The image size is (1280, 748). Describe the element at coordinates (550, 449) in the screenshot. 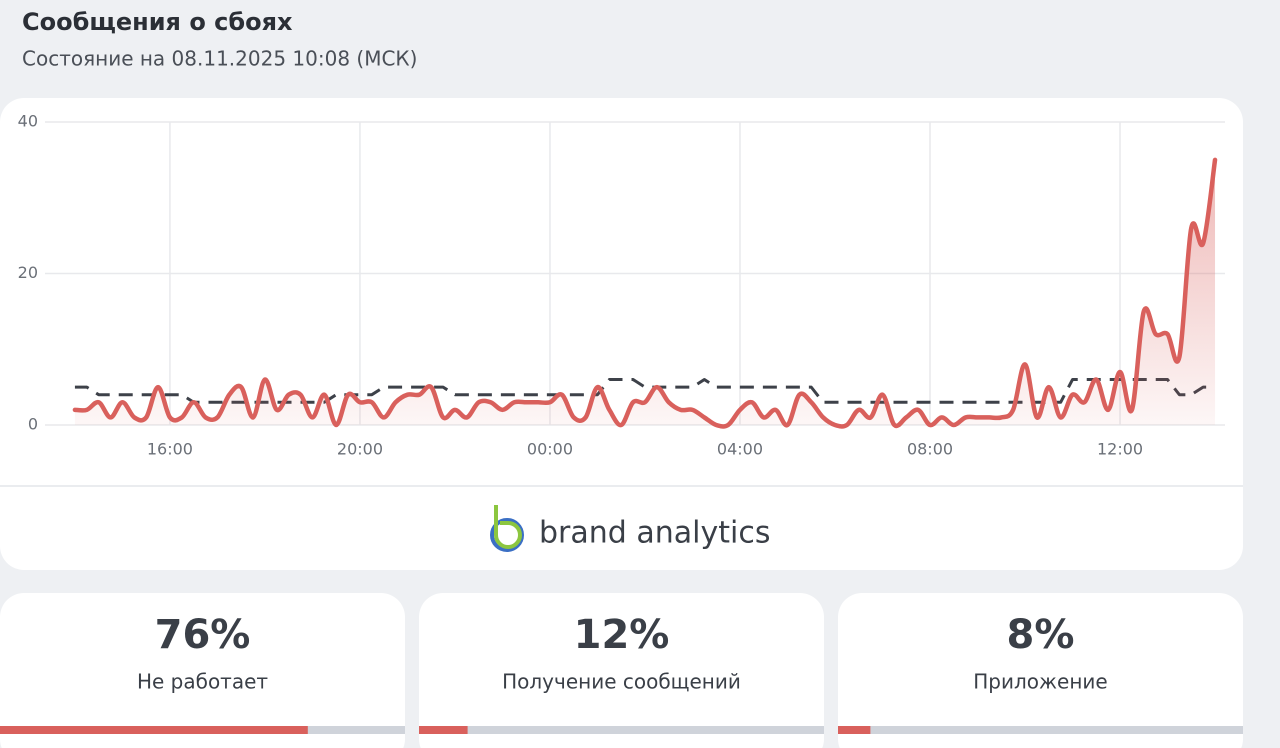

I see `x-tick-label: 00:00` at that location.